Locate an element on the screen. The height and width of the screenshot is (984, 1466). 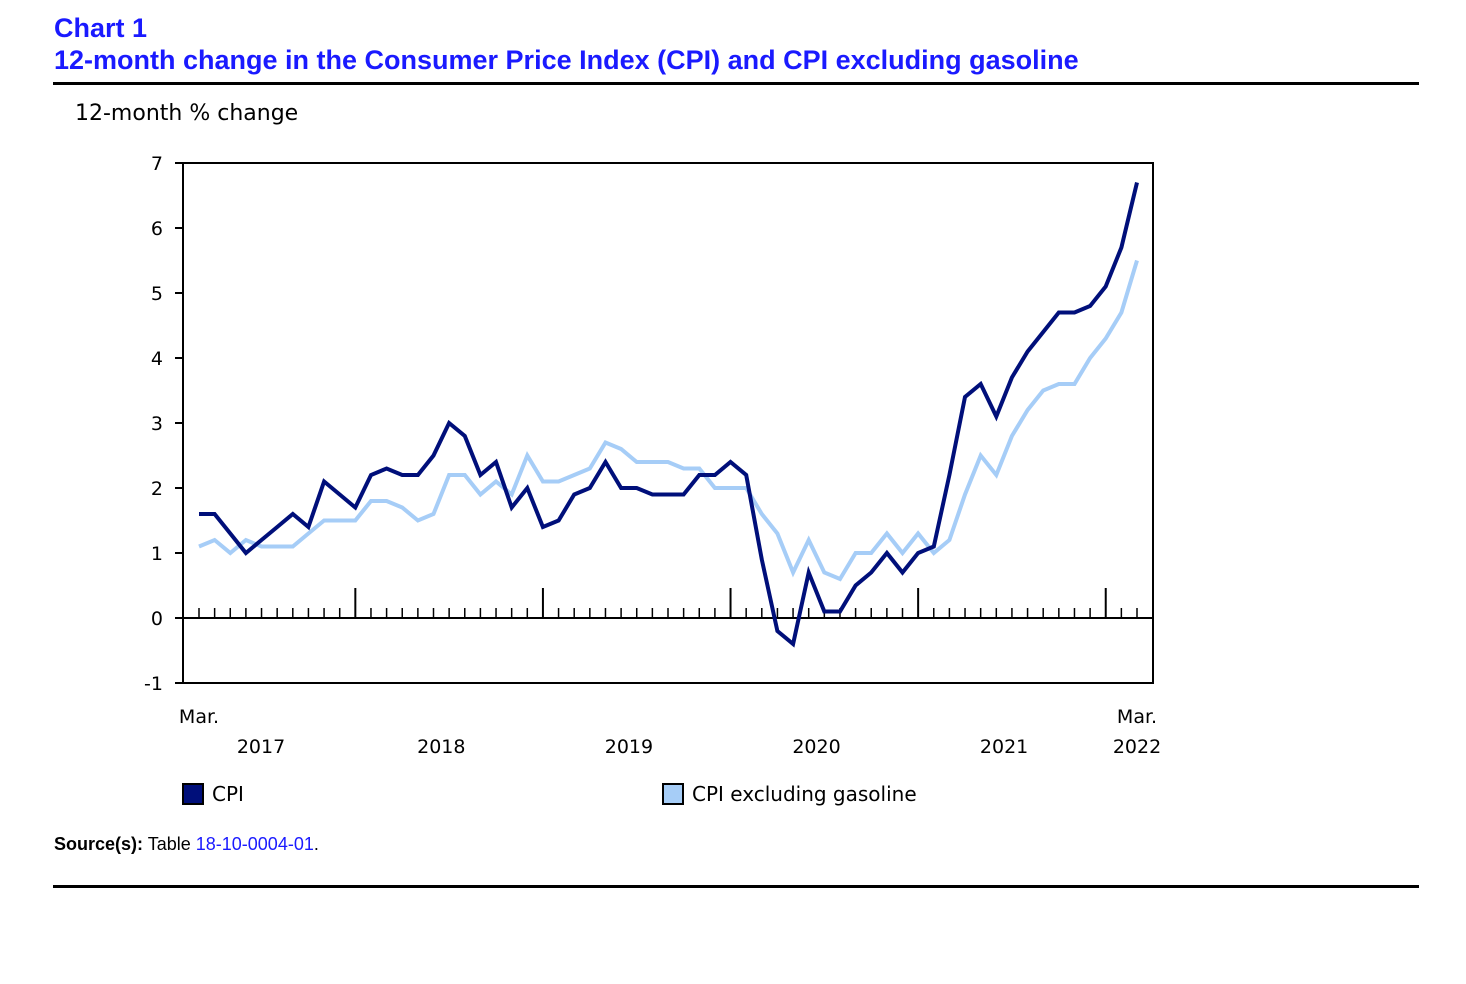
source-label: Source(s): is located at coordinates (99, 844).